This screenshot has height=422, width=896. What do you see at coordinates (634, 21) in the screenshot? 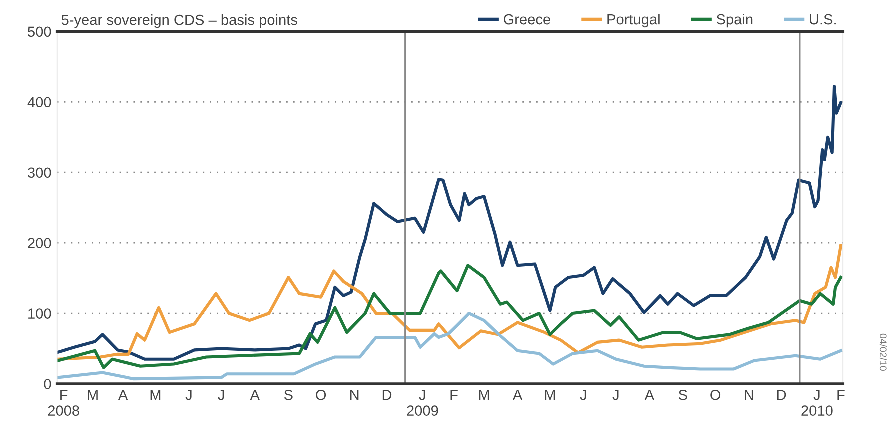
I see `legend-label: Portugal` at bounding box center [634, 21].